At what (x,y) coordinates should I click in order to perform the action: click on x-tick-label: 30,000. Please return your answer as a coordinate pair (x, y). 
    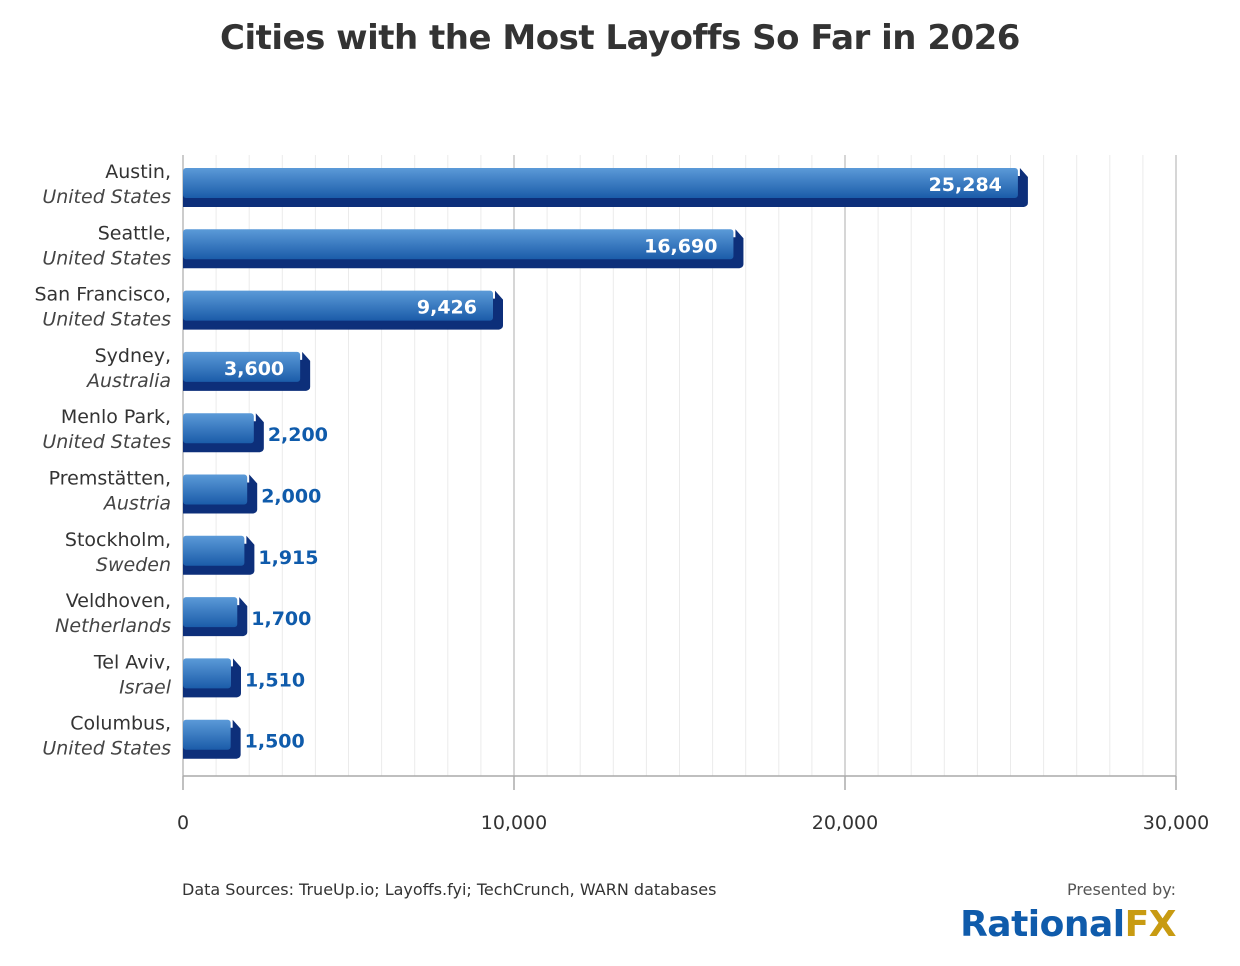
    Looking at the image, I should click on (1176, 823).